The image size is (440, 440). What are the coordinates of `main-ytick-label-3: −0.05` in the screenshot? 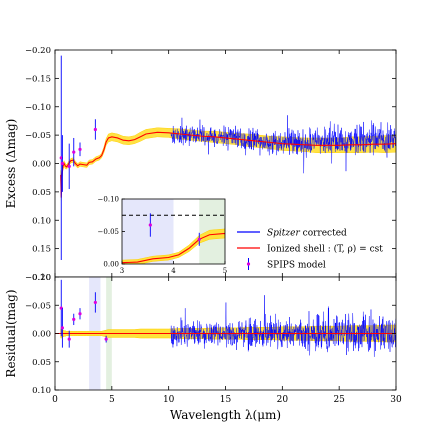 It's located at (38, 136).